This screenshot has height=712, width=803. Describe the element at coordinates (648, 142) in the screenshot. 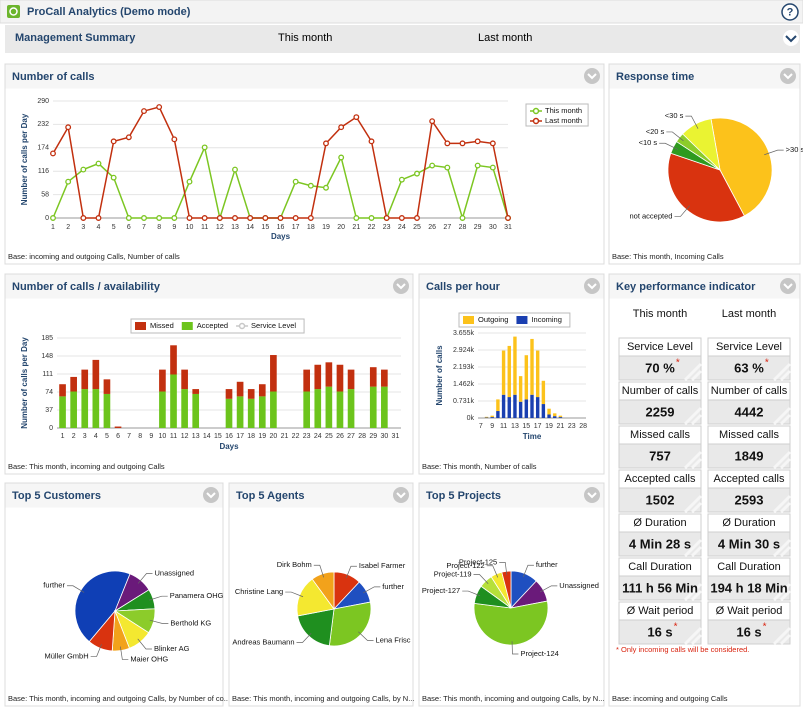

I see `slice-label: <10 s` at that location.